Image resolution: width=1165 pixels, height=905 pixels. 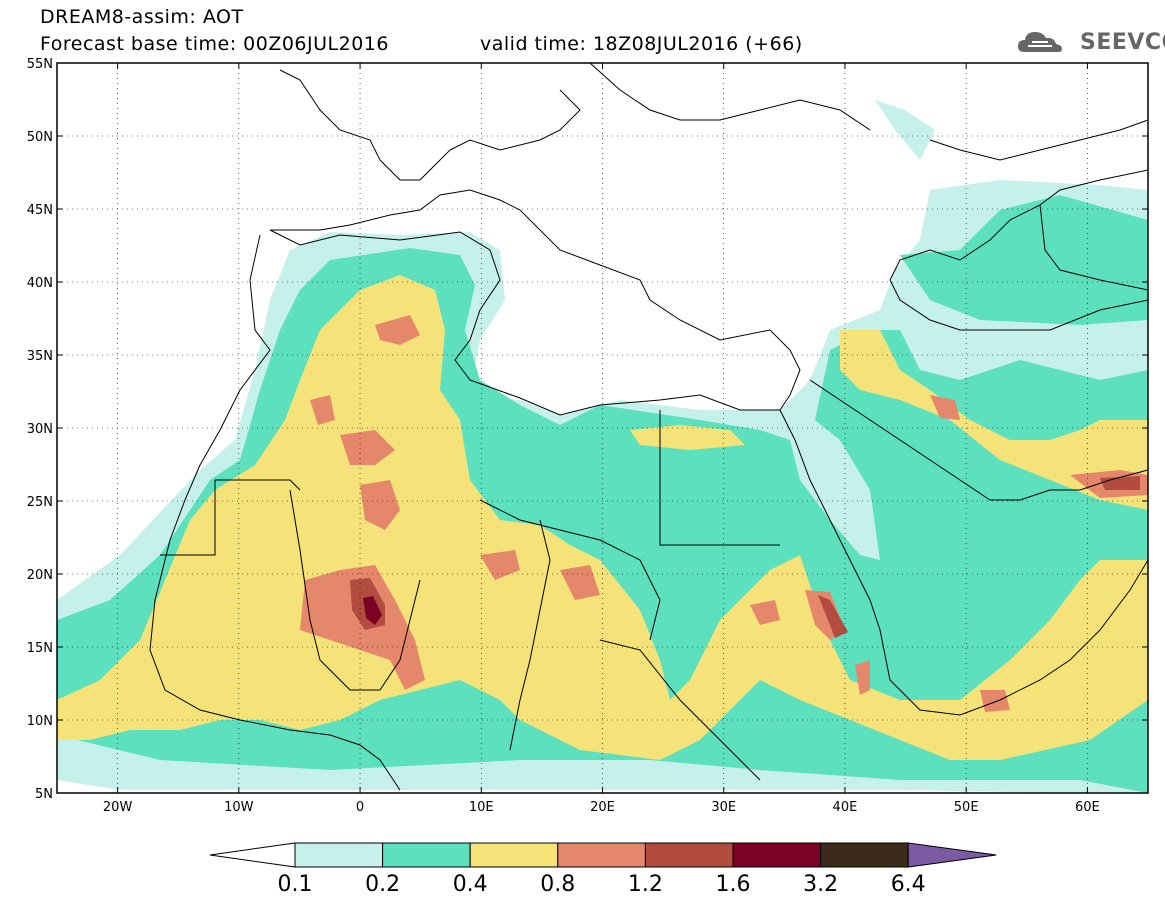 What do you see at coordinates (214, 44) in the screenshot?
I see `forecast-base-time: Forecast base time: 00Z06JUL2016` at bounding box center [214, 44].